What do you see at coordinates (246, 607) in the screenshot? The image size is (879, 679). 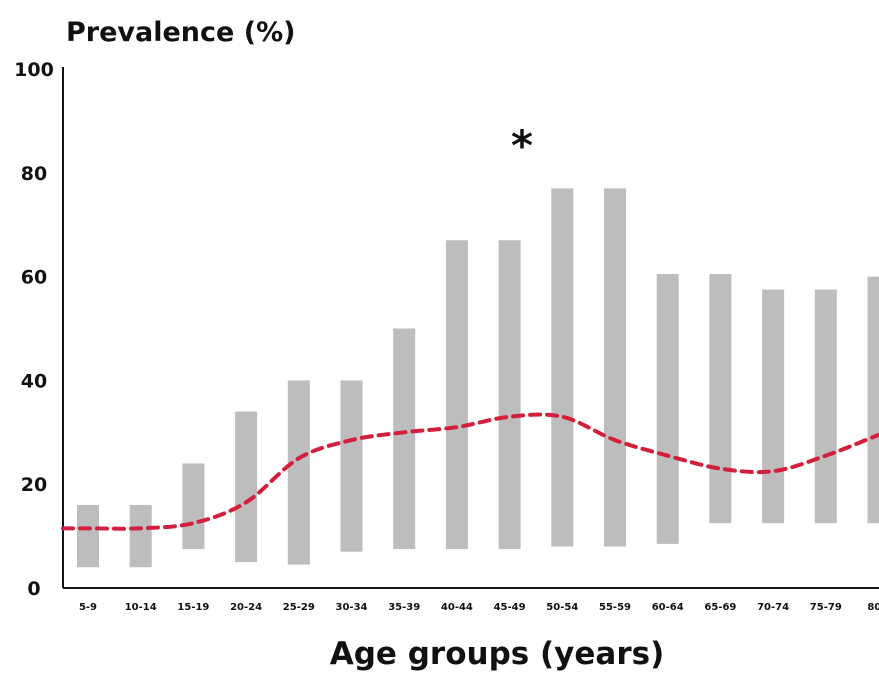 I see `x-tick-label: 20-24` at bounding box center [246, 607].